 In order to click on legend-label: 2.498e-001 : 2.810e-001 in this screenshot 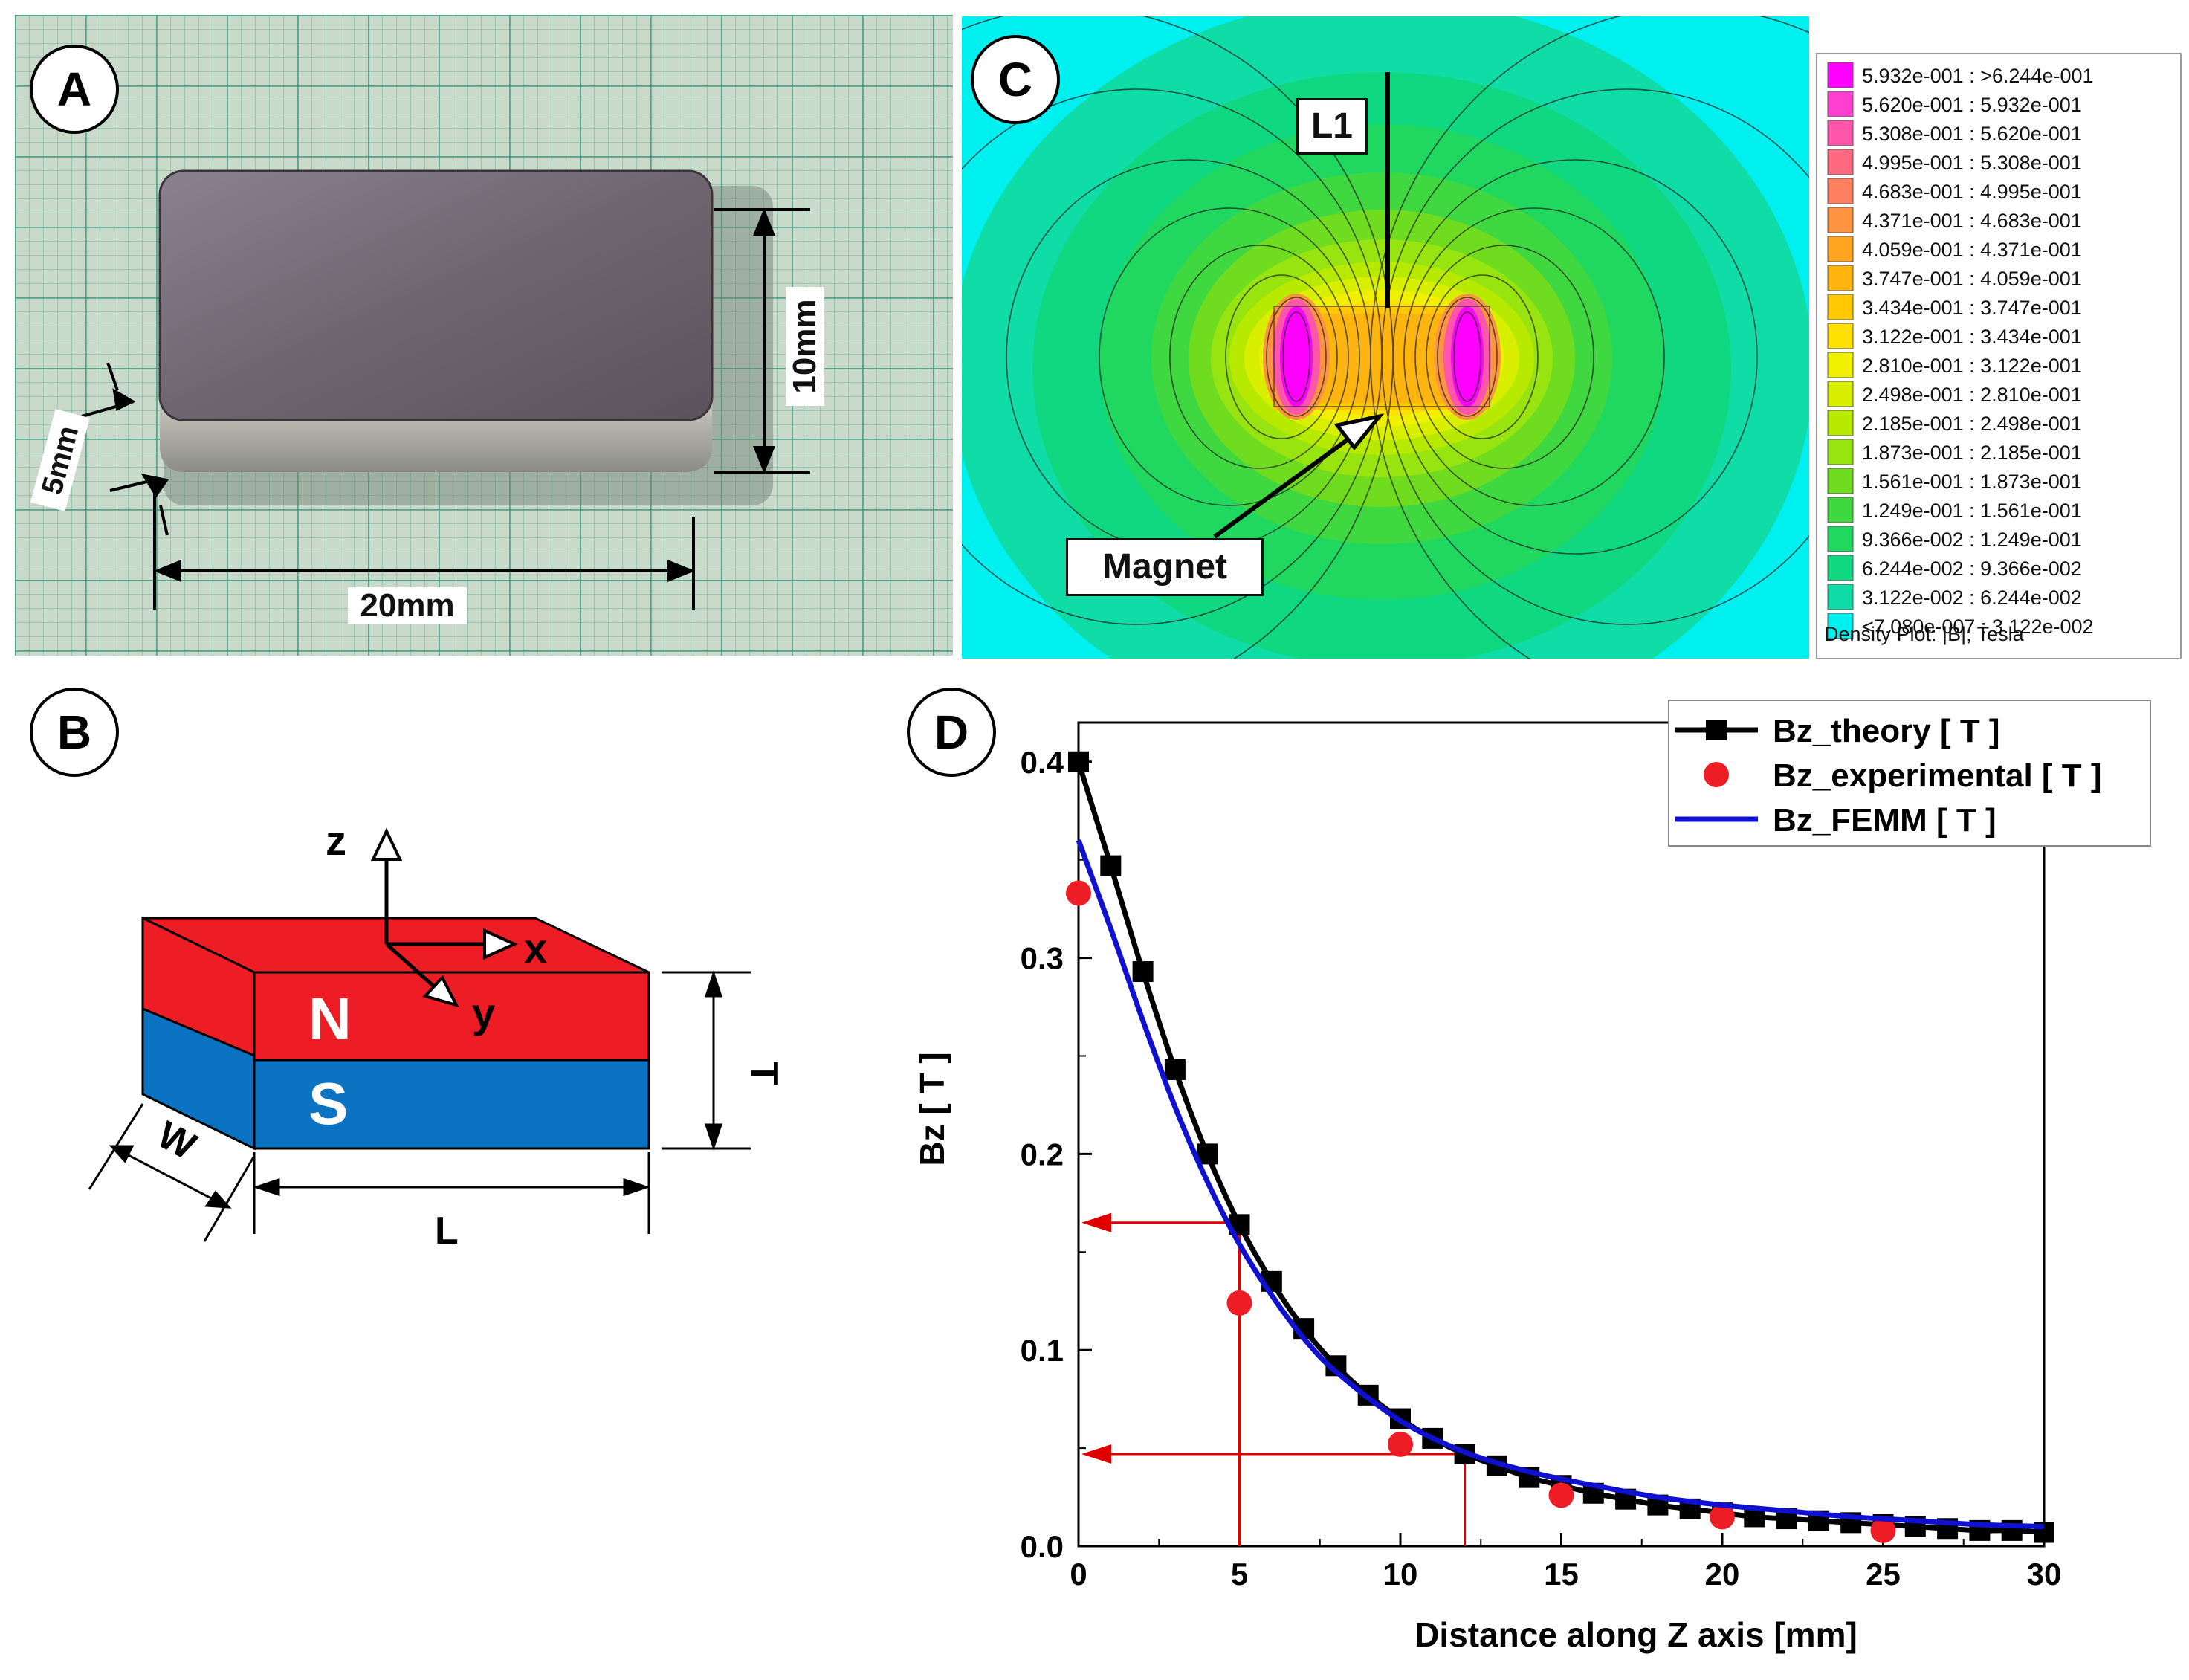, I will do `click(1972, 395)`.